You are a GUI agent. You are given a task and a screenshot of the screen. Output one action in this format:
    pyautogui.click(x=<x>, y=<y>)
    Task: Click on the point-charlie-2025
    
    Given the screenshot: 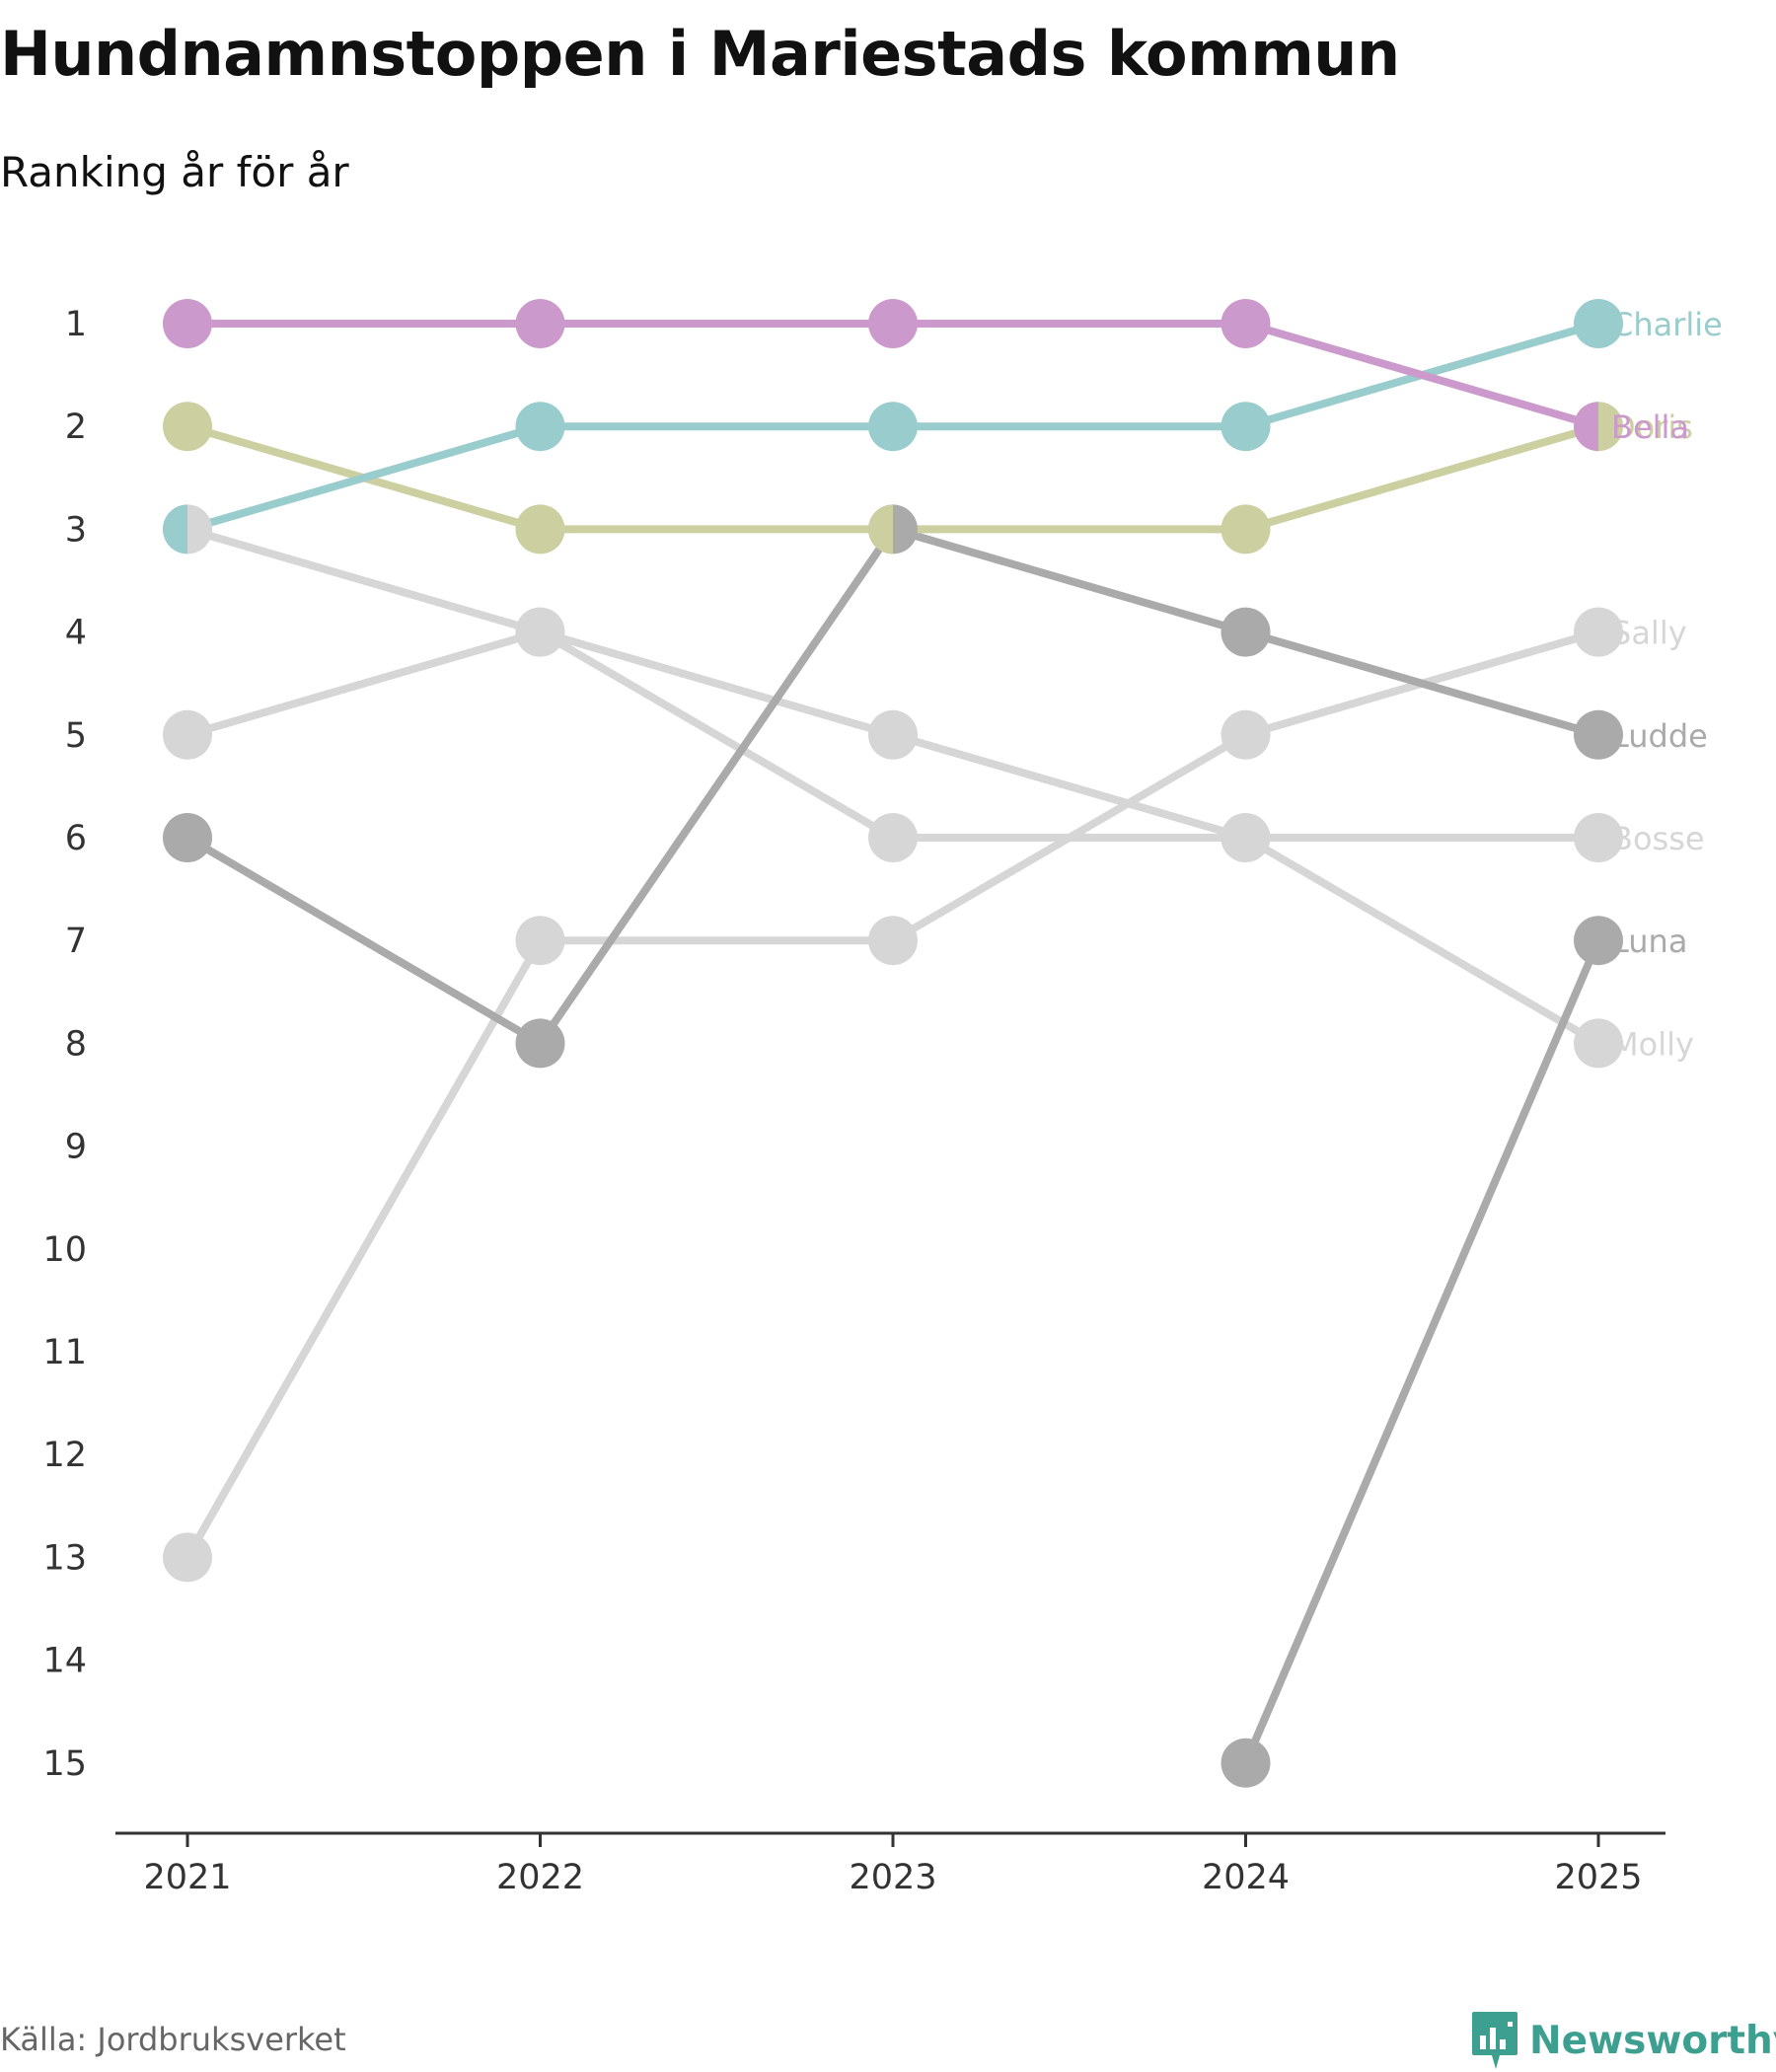 What is the action you would take?
    pyautogui.click(x=1599, y=324)
    